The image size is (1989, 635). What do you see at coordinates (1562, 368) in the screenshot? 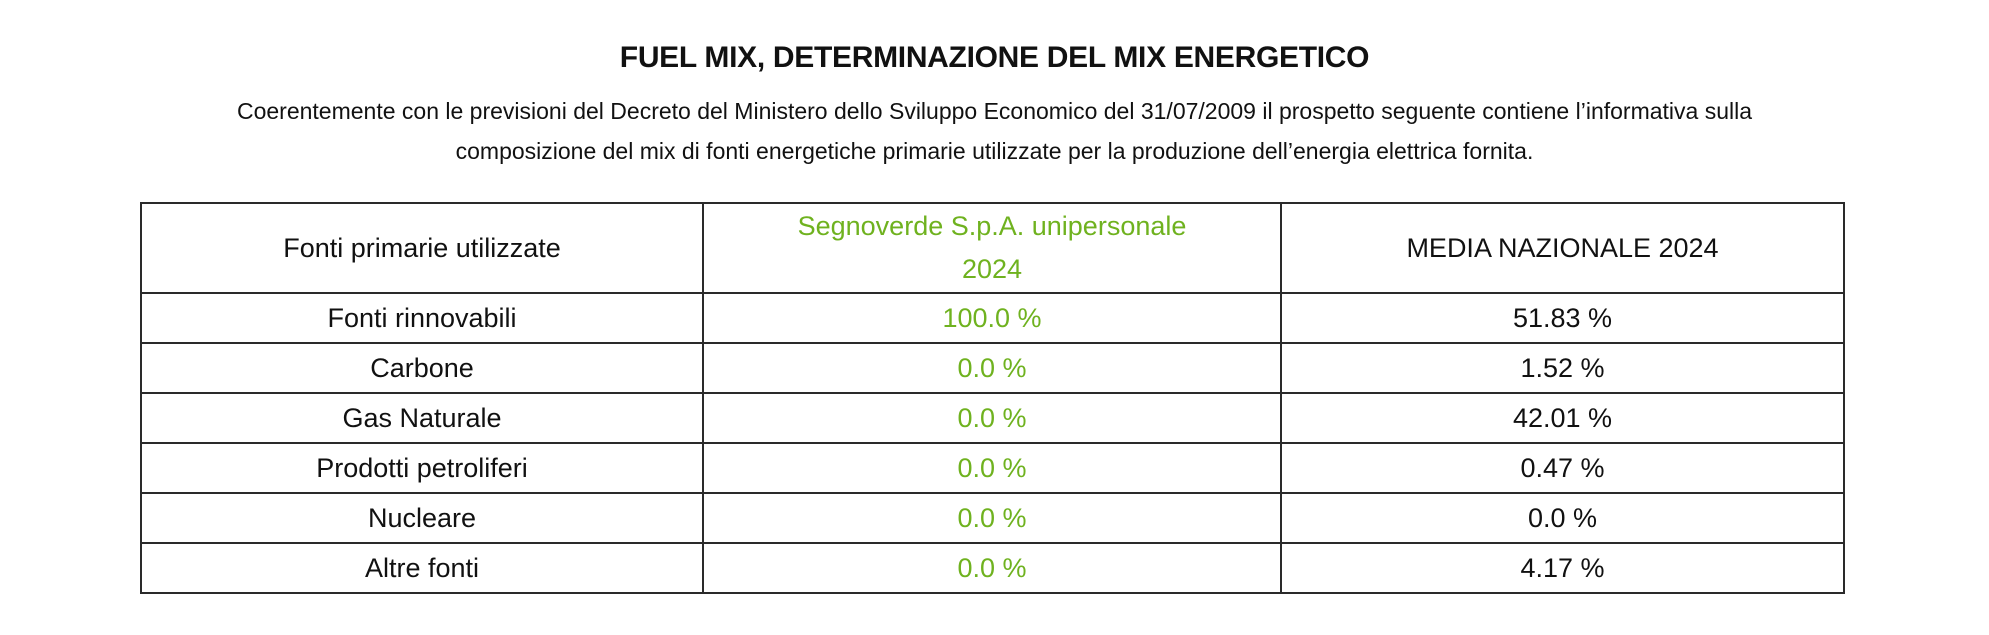
I see `row-national-value: 1.52 %` at bounding box center [1562, 368].